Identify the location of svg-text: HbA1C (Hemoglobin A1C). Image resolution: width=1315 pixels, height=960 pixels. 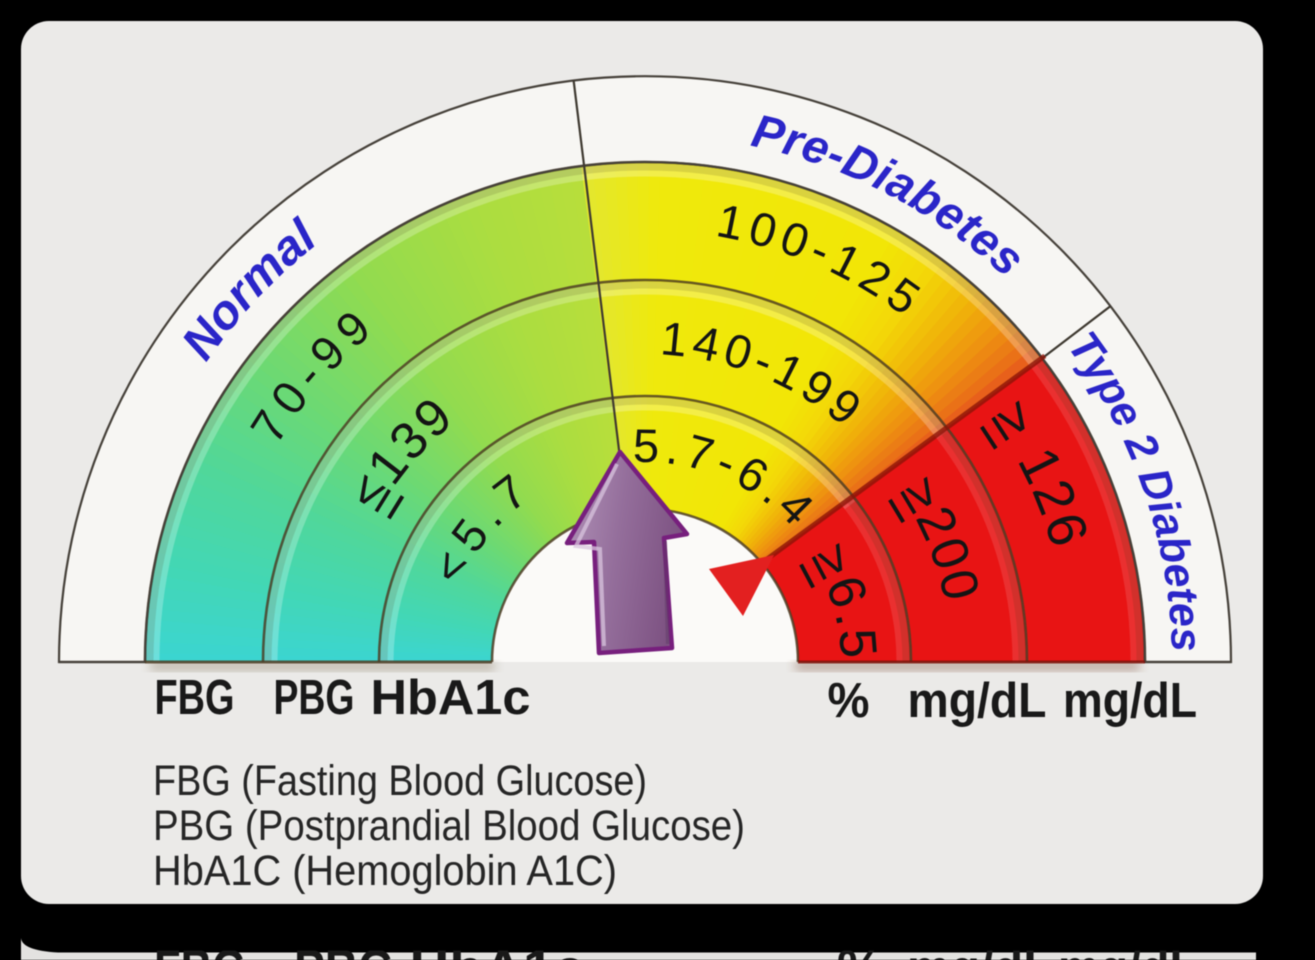
(385, 871).